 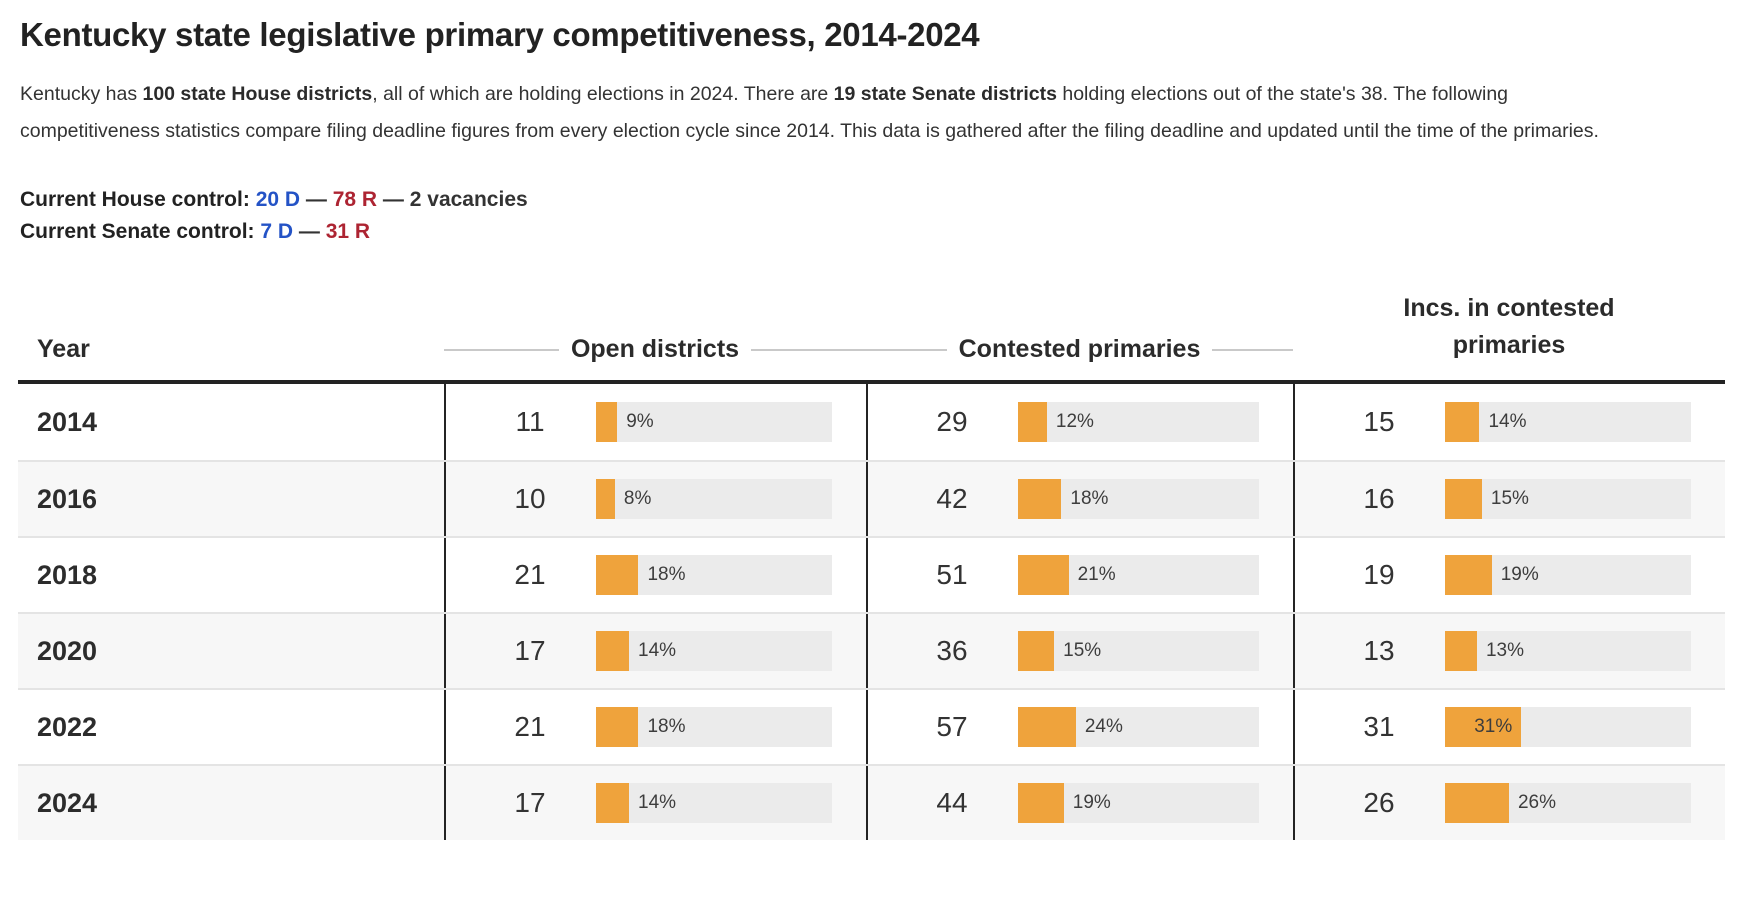 What do you see at coordinates (1379, 574) in the screenshot?
I see `count-value: 19` at bounding box center [1379, 574].